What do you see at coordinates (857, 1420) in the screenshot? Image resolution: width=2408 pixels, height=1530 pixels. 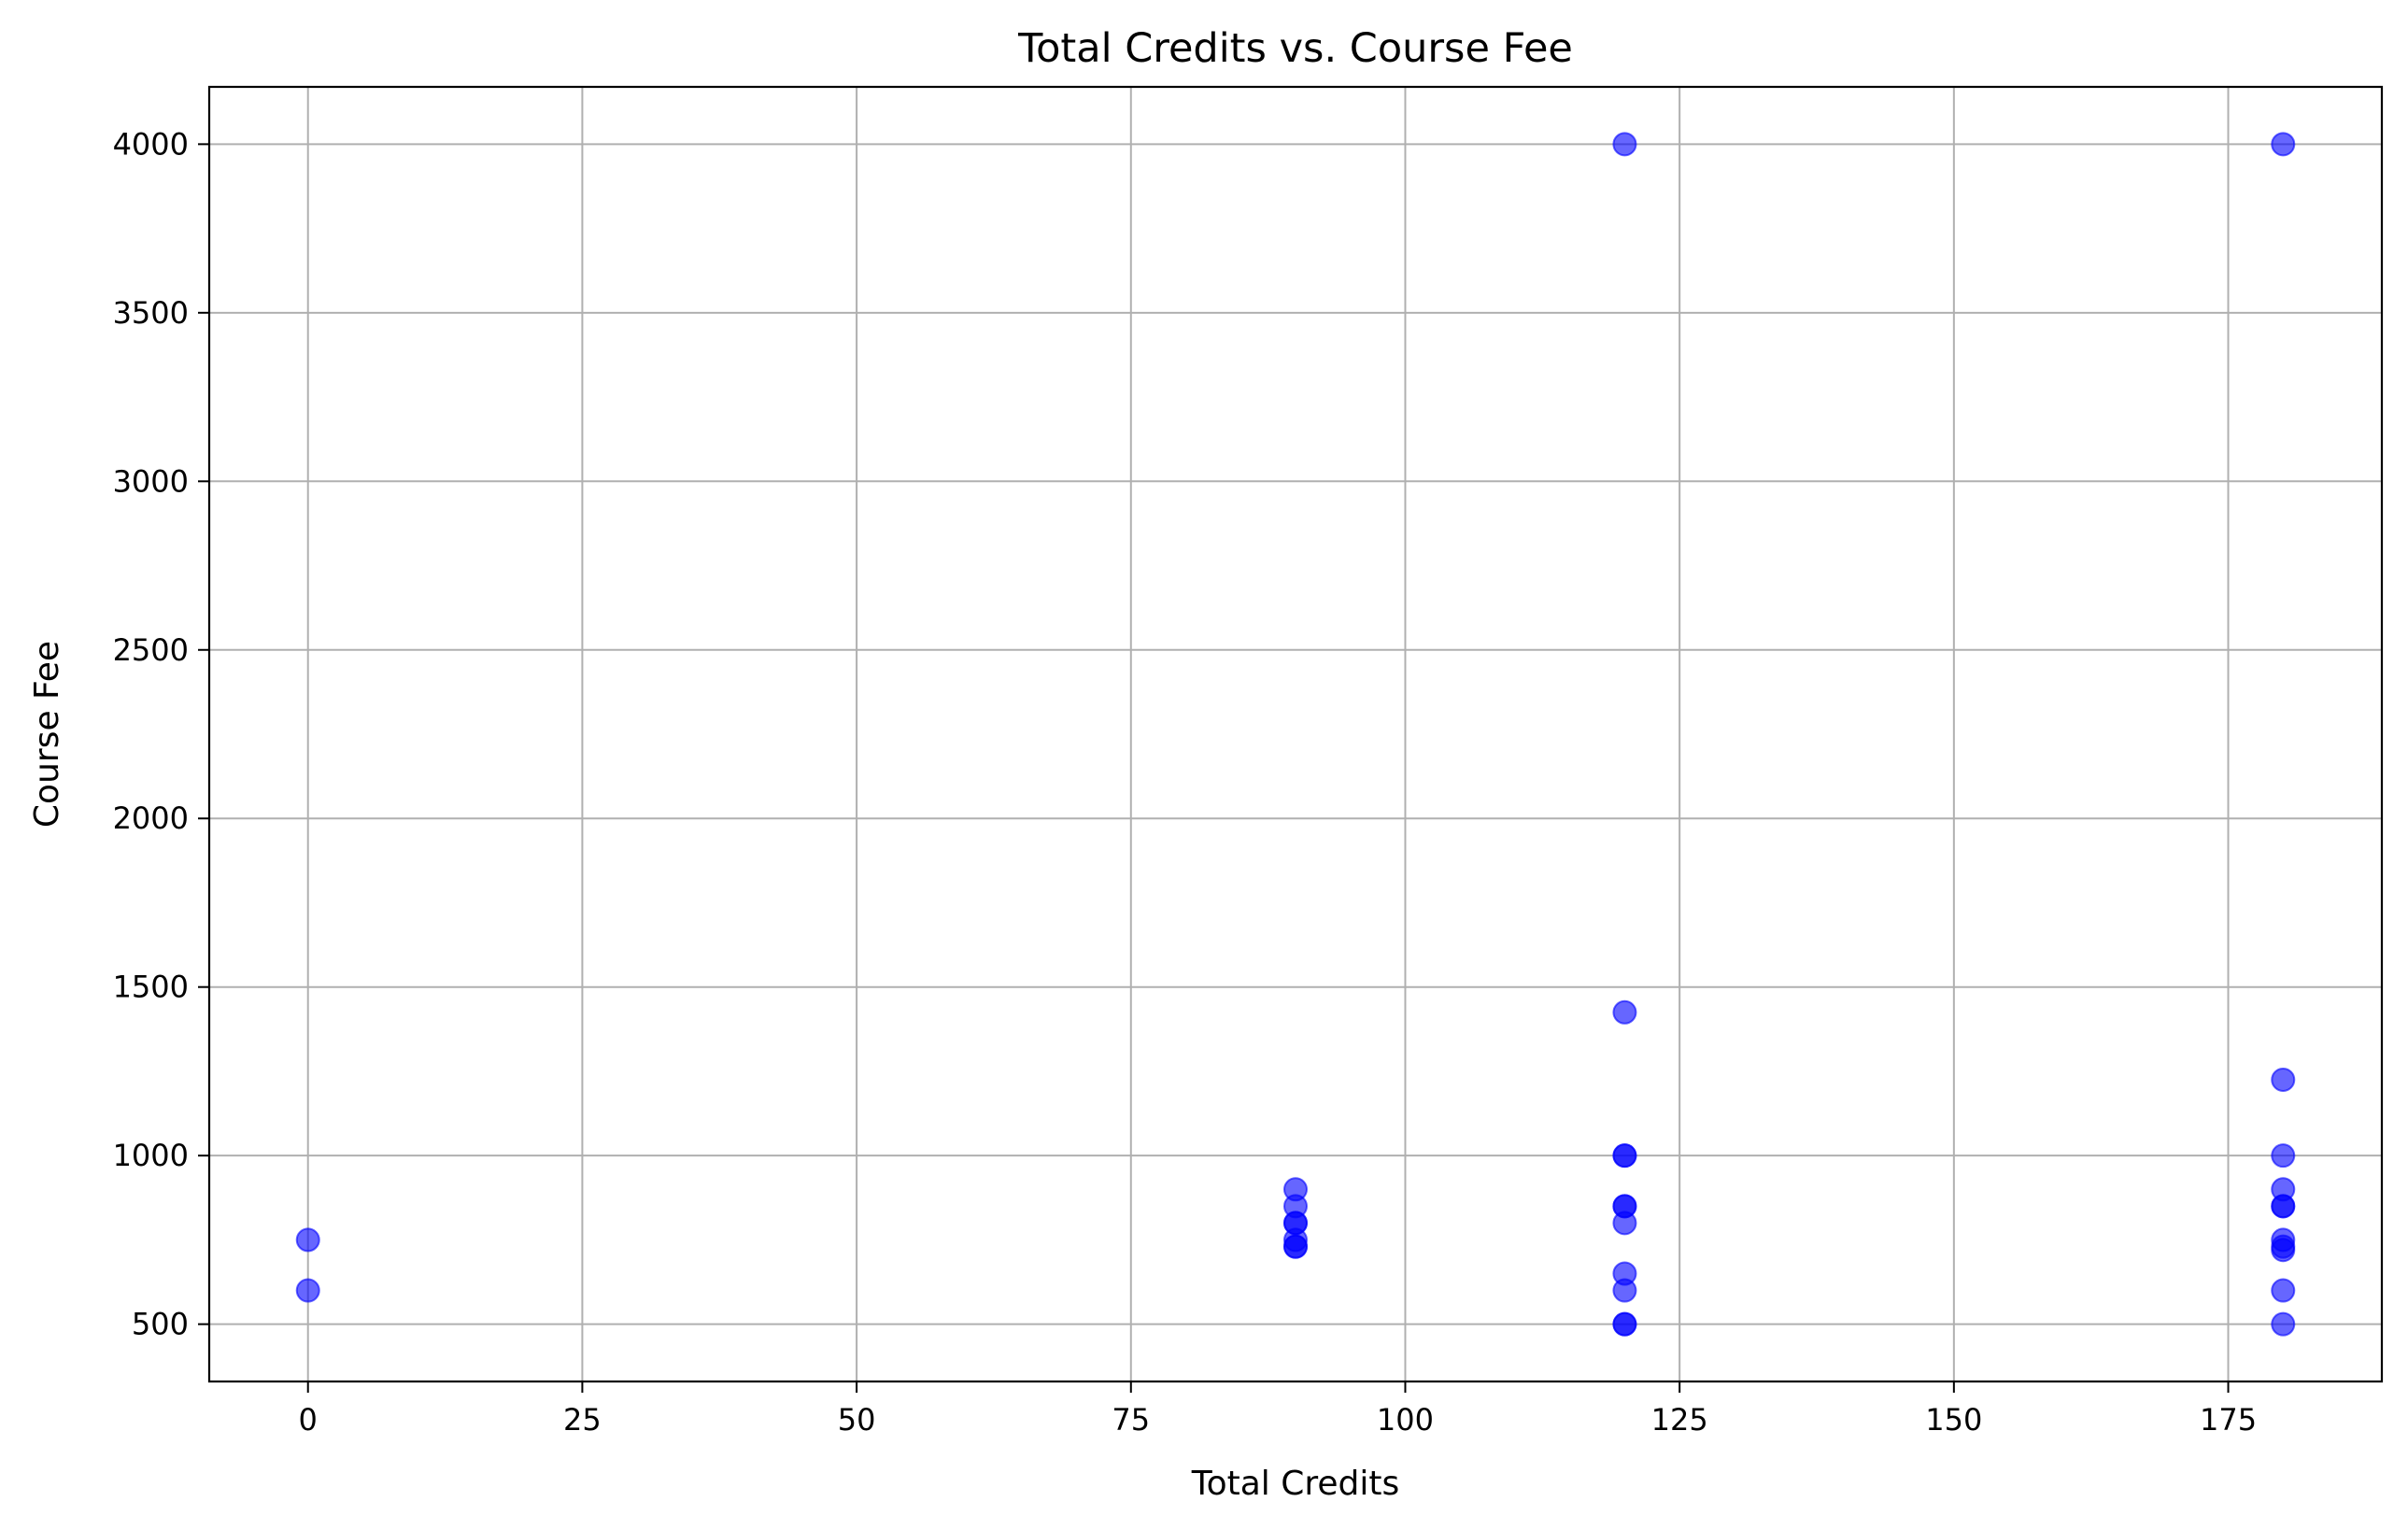 I see `x-tick-label: 50` at bounding box center [857, 1420].